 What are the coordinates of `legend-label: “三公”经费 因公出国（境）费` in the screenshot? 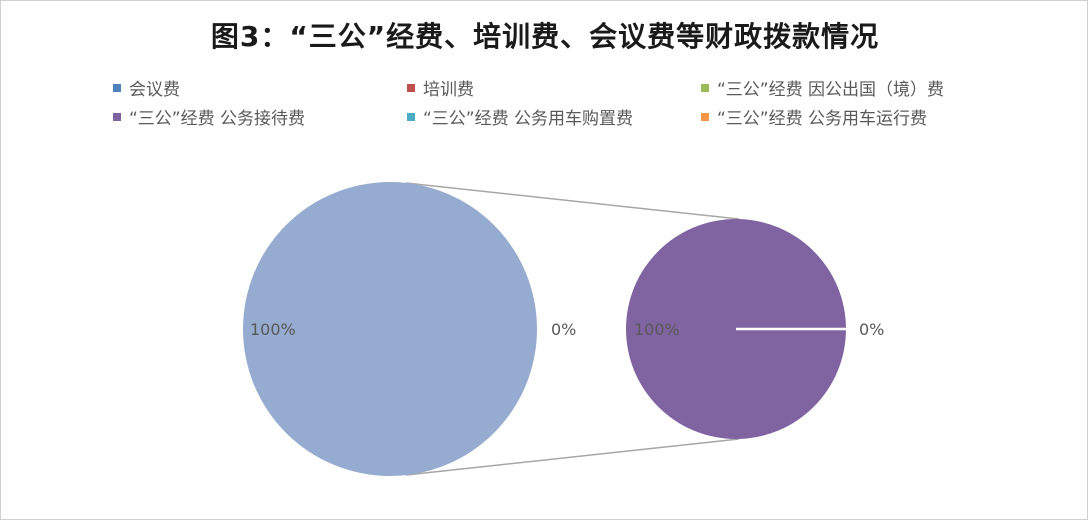 It's located at (831, 90).